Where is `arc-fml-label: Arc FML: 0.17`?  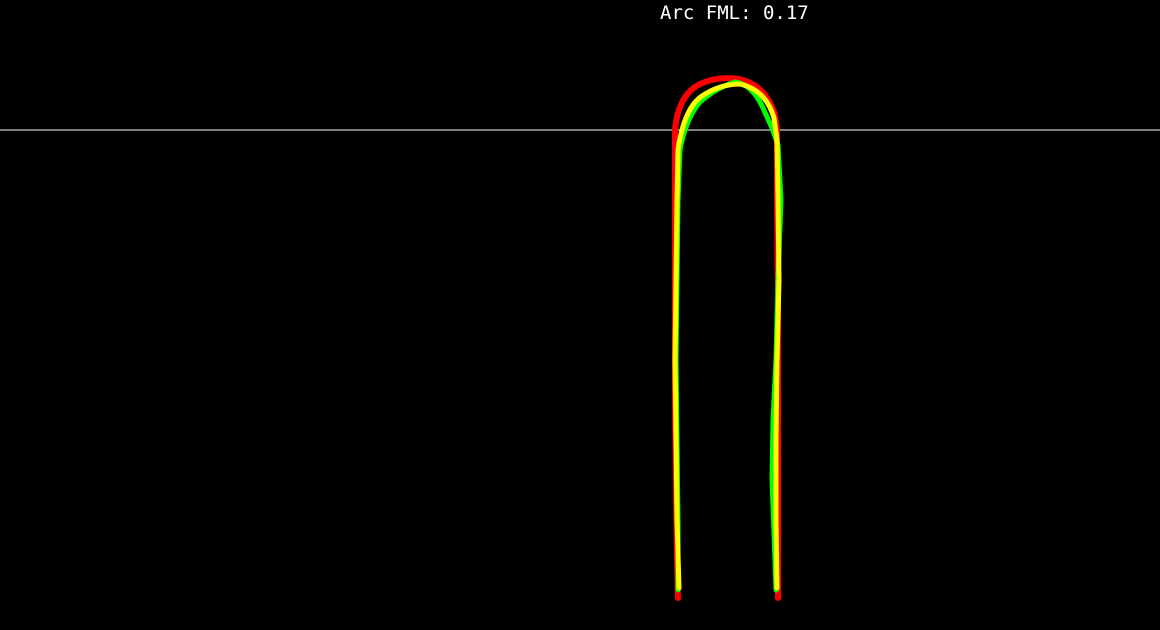
arc-fml-label: Arc FML: 0.17 is located at coordinates (734, 13).